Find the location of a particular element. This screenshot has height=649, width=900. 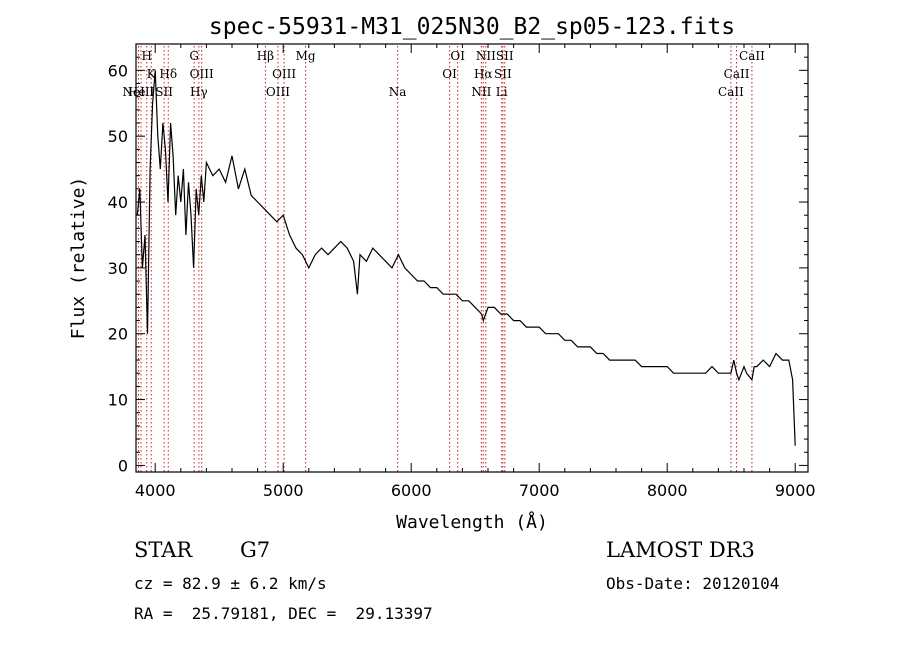

y-tick-label: 0 is located at coordinates (123, 465).